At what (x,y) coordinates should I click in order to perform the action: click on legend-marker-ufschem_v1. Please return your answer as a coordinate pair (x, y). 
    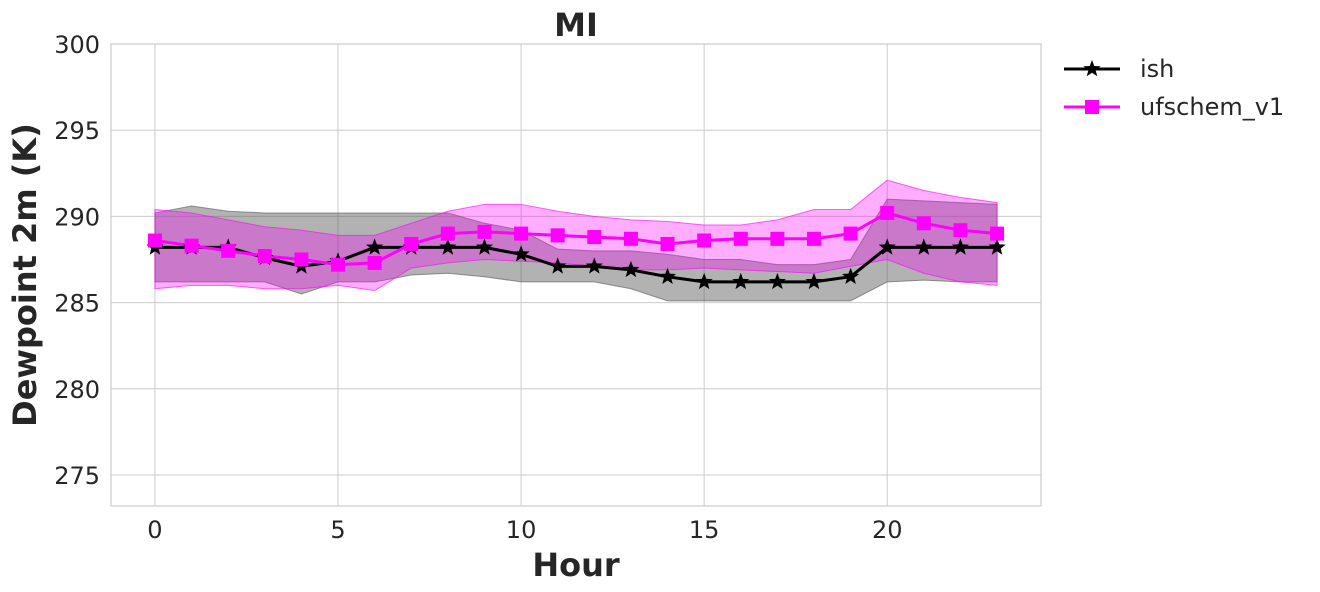
    Looking at the image, I should click on (1092, 107).